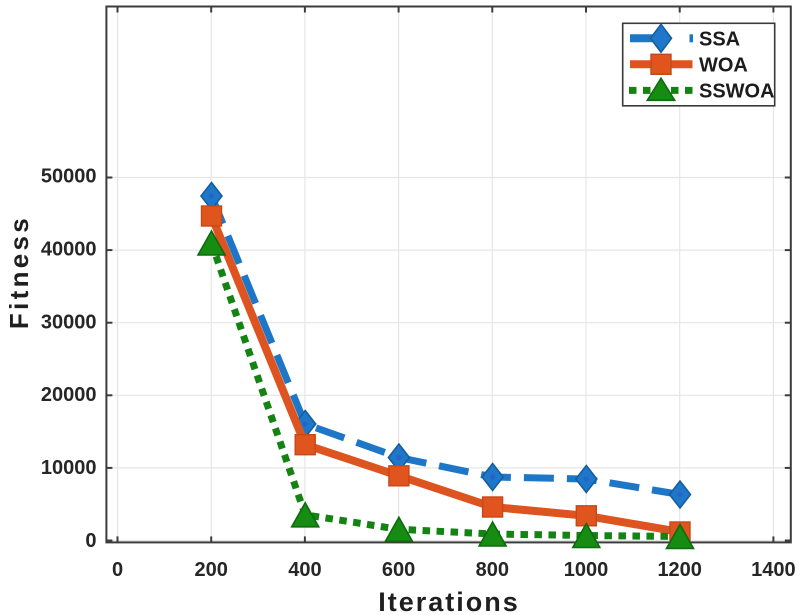  I want to click on svg-text: SSA, so click(719, 39).